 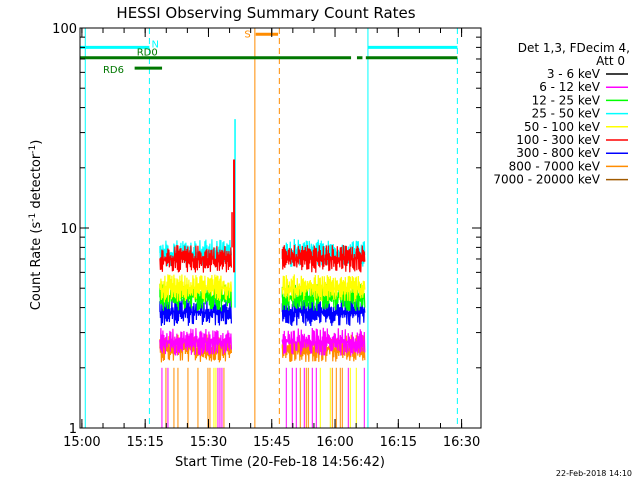 I want to click on annotation-label-RD6: RD6, so click(x=113, y=70).